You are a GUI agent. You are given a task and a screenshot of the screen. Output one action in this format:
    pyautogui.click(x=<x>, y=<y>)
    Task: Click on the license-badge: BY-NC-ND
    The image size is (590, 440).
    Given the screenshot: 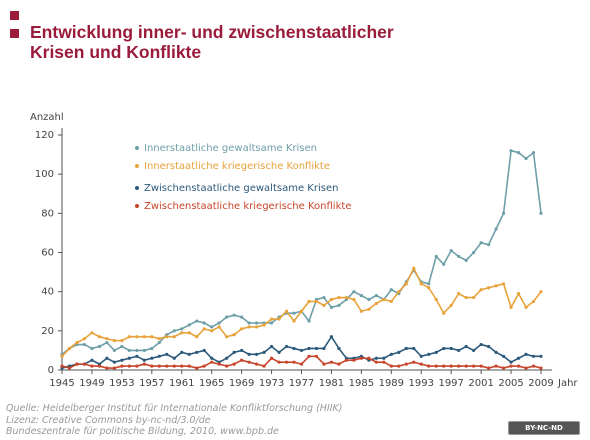 What is the action you would take?
    pyautogui.click(x=544, y=428)
    